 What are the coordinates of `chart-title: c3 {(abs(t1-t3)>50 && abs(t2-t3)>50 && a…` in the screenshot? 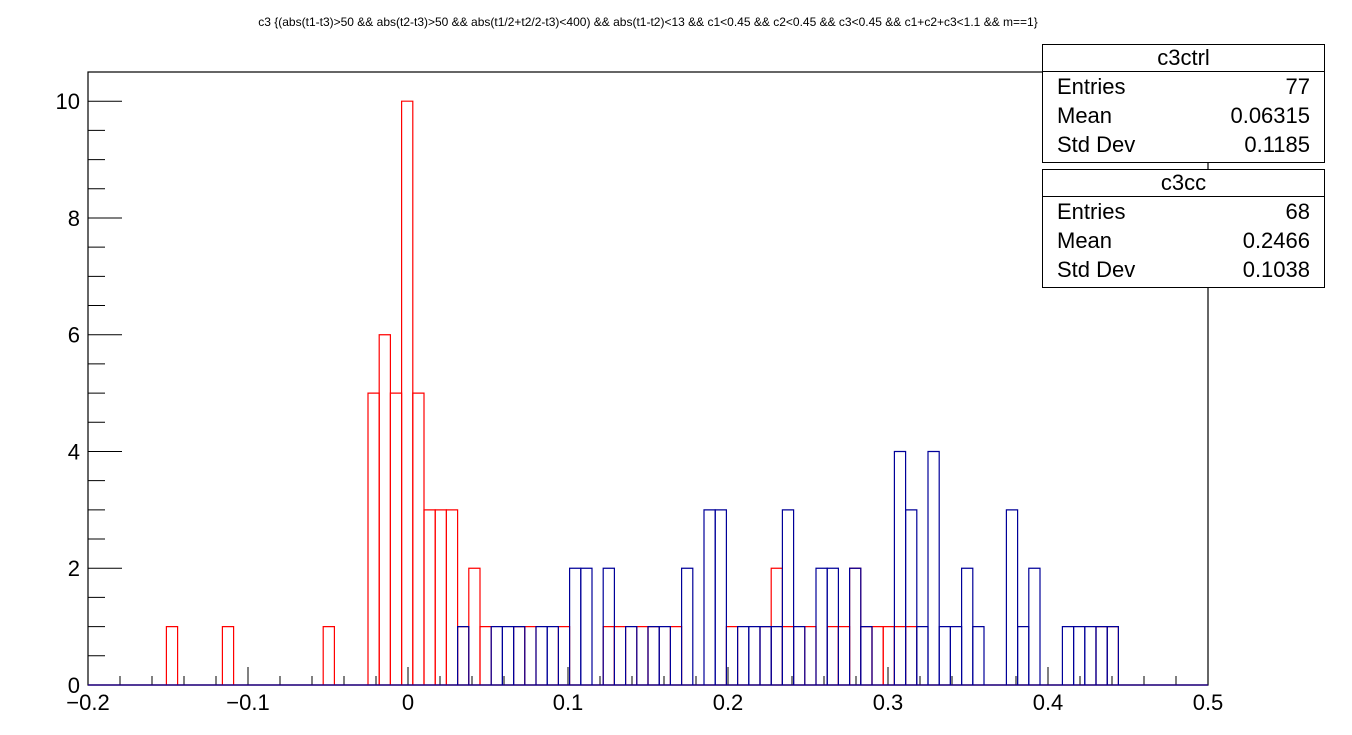 It's located at (647, 22).